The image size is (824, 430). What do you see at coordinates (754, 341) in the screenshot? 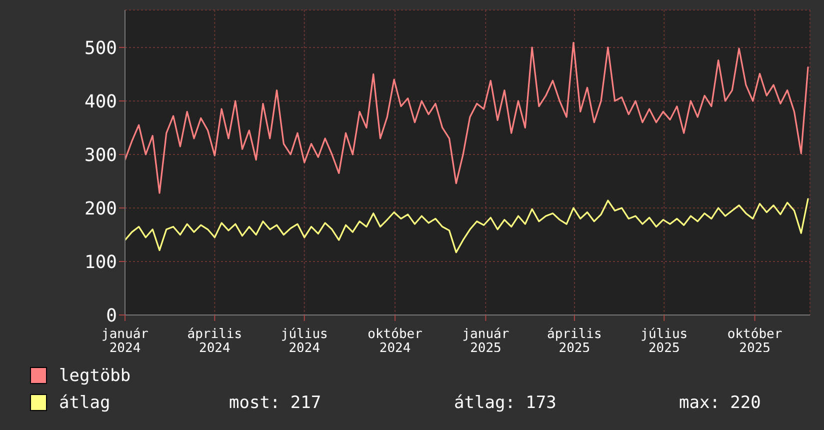
I see `x-tick-label: október 2025` at bounding box center [754, 341].